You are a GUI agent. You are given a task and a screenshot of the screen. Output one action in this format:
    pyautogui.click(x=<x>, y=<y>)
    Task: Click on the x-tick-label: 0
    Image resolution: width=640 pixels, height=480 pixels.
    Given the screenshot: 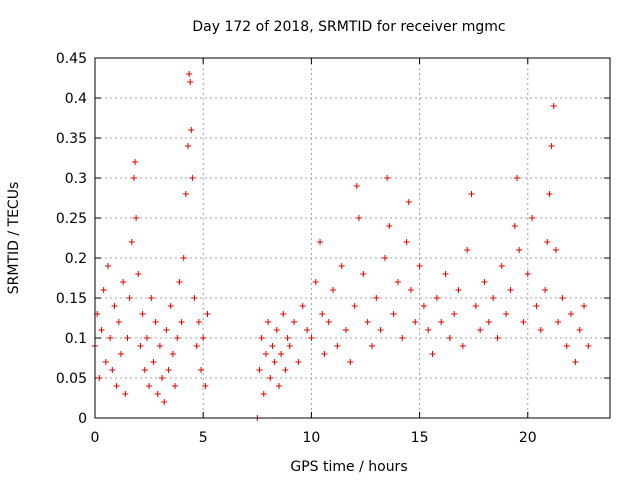 What is the action you would take?
    pyautogui.click(x=95, y=438)
    